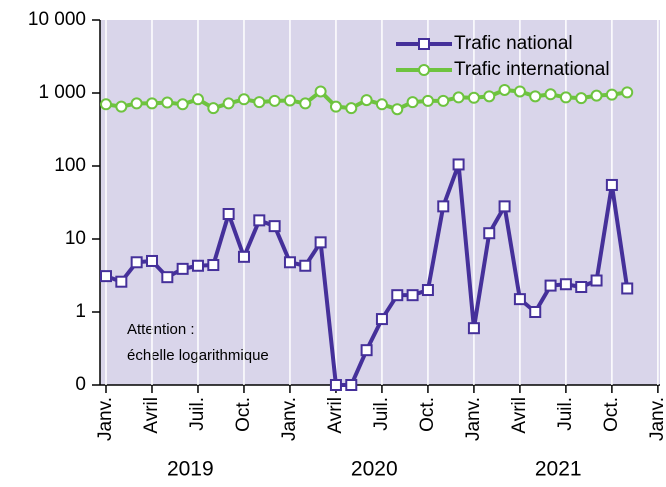 This screenshot has height=487, width=666. I want to click on year-label: 2020, so click(374, 469).